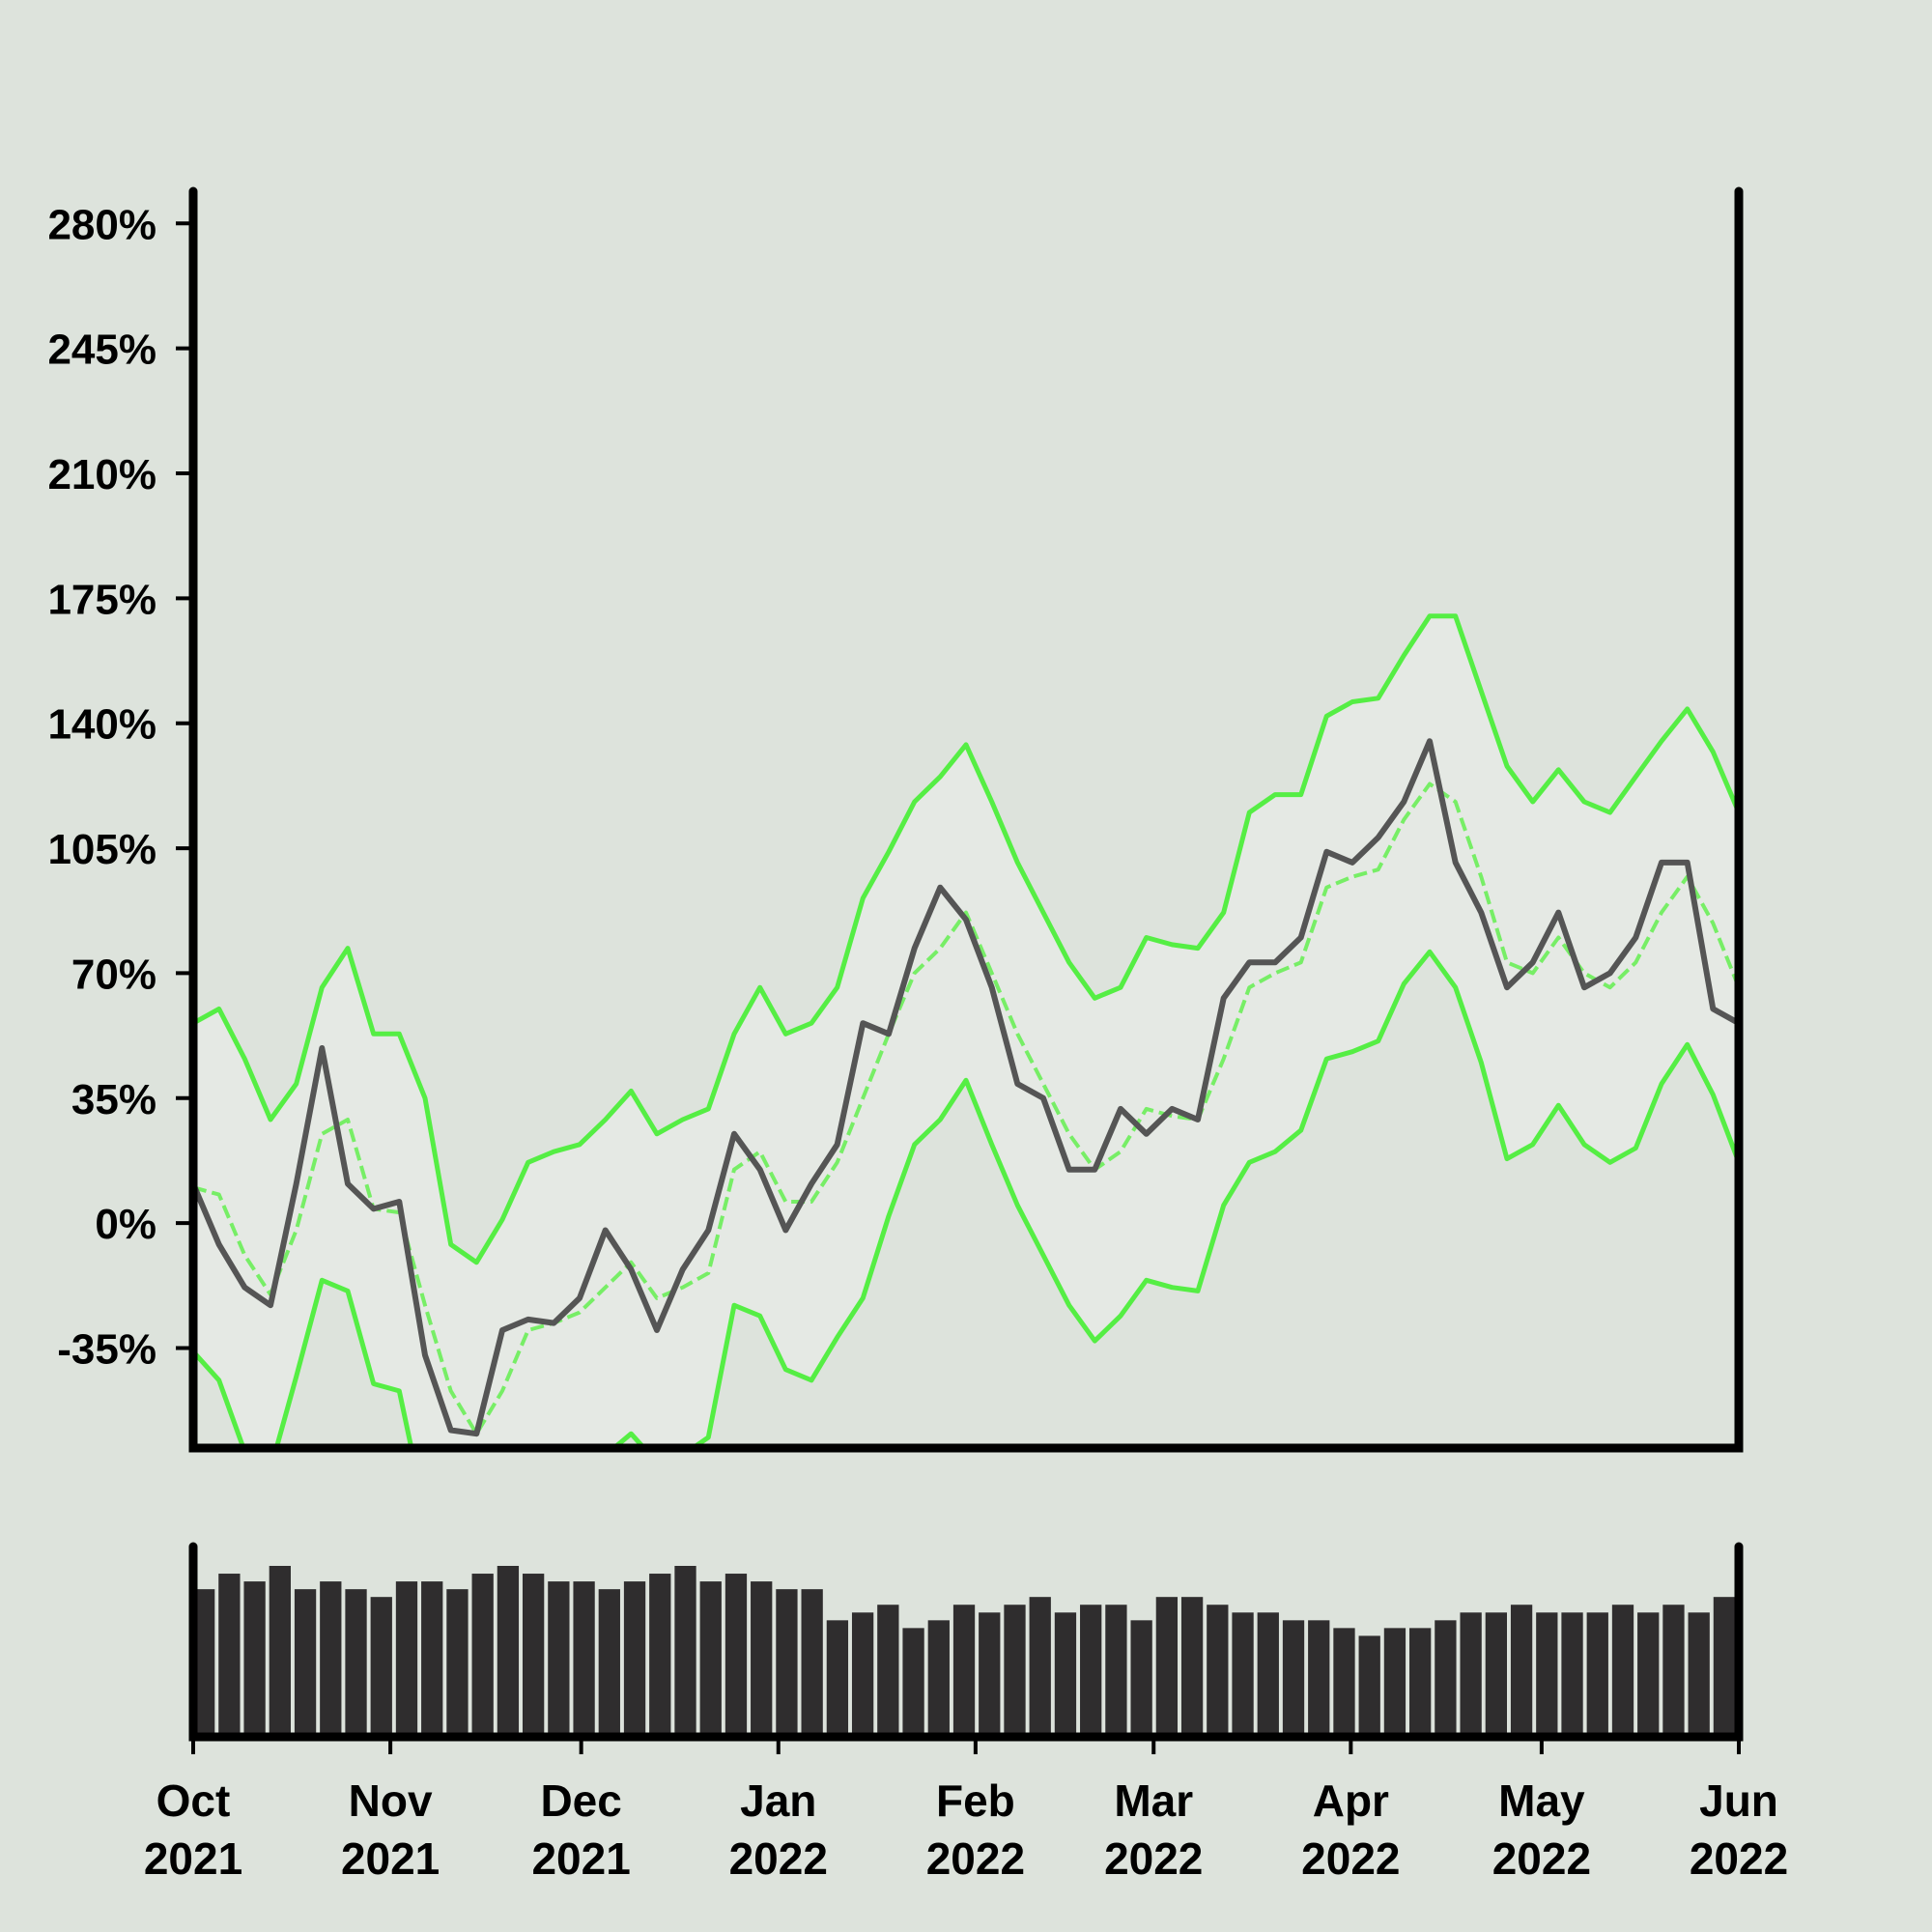 The width and height of the screenshot is (1932, 1932). Describe the element at coordinates (101, 350) in the screenshot. I see `y-tick-label: 245%` at that location.